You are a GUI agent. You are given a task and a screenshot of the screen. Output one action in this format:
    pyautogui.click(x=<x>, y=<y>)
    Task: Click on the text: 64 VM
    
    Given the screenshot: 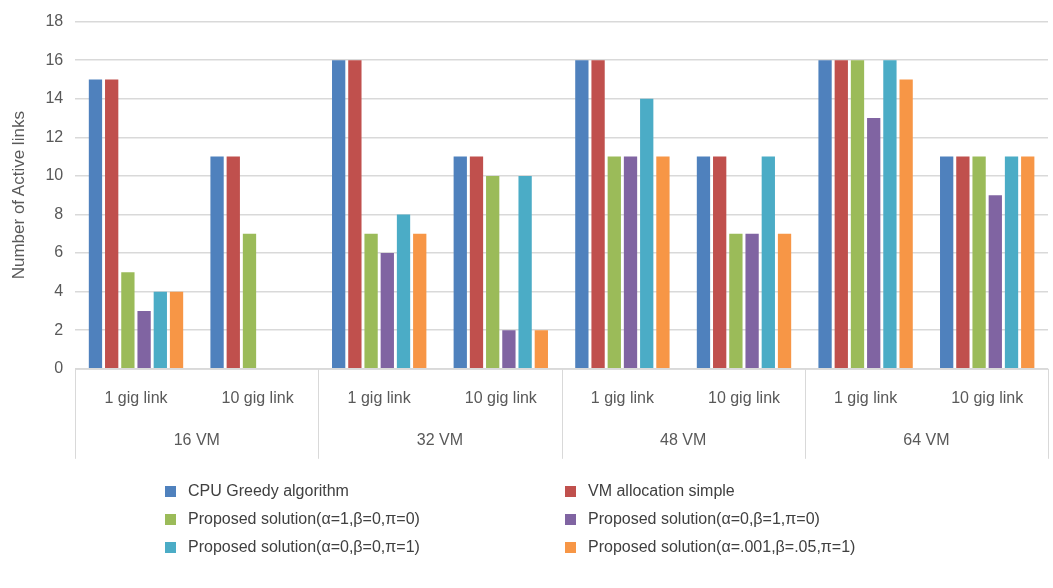 What is the action you would take?
    pyautogui.click(x=926, y=440)
    